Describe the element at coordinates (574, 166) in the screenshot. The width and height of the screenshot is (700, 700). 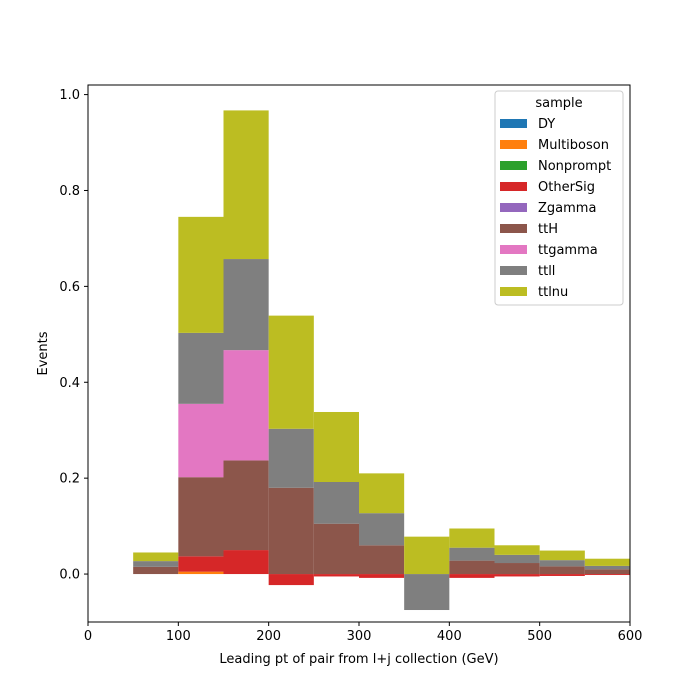
I see `legend-label-nonprompt: Nonprompt` at that location.